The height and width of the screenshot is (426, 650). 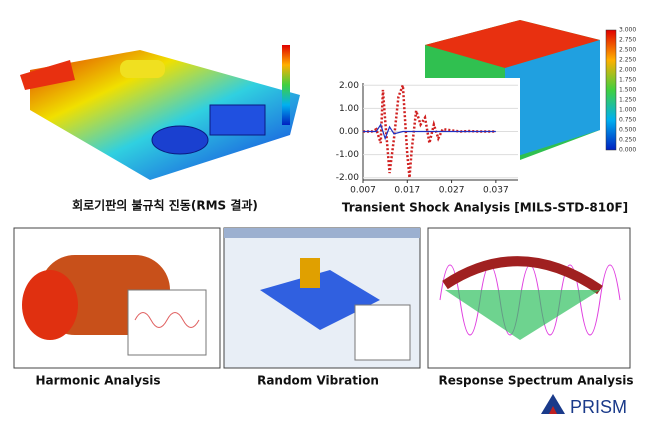 What do you see at coordinates (627, 80) in the screenshot?
I see `colorbar-label: 1.750` at bounding box center [627, 80].